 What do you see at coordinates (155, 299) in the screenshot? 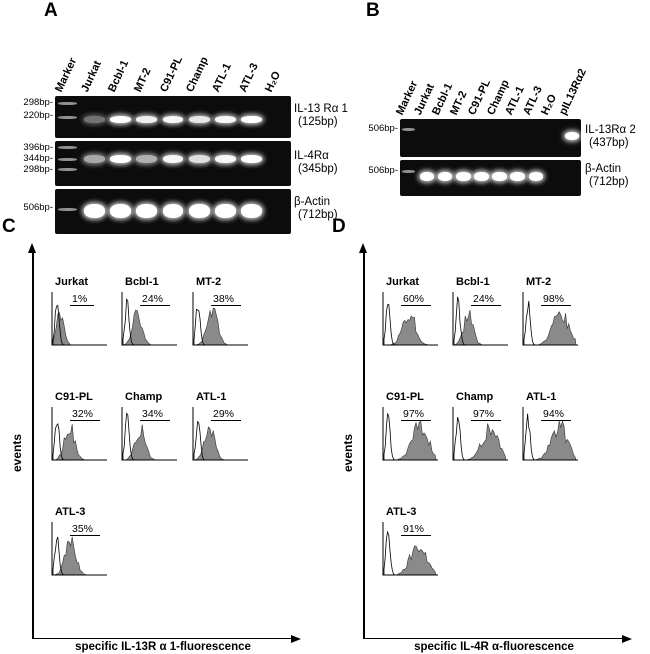
I see `percent-gate-label: 24%` at bounding box center [155, 299].